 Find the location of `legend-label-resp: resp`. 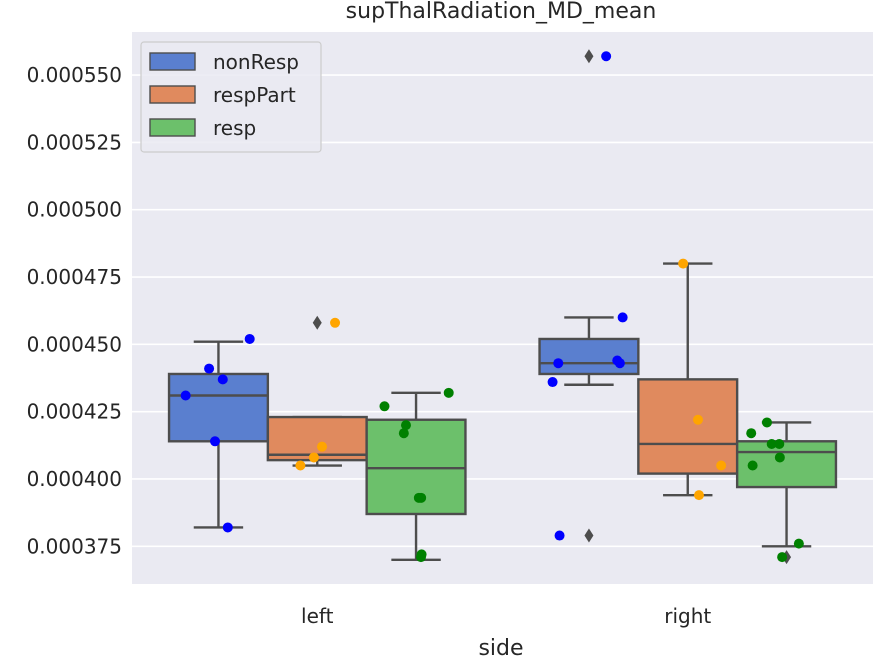

legend-label-resp: resp is located at coordinates (234, 128).